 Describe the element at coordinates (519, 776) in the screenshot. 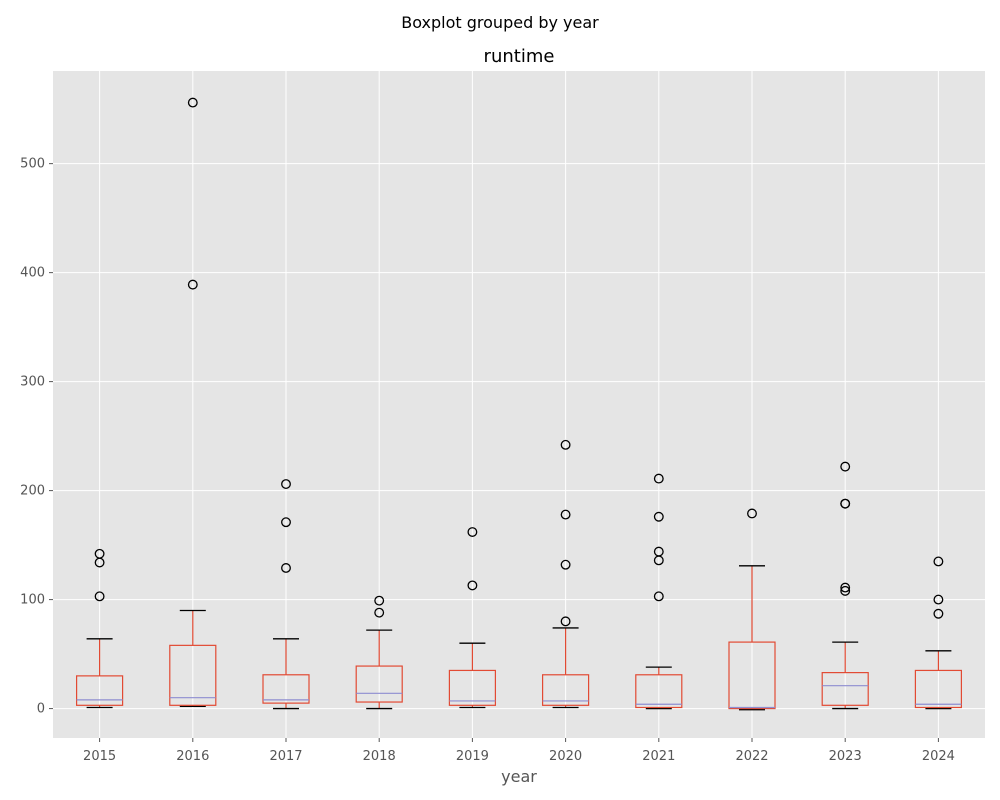

I see `x-axis-label: year` at that location.